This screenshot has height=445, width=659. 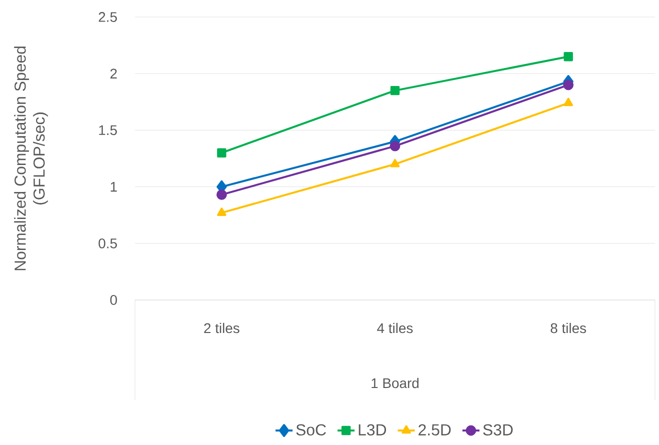 I want to click on legend-label: S3D, so click(x=498, y=430).